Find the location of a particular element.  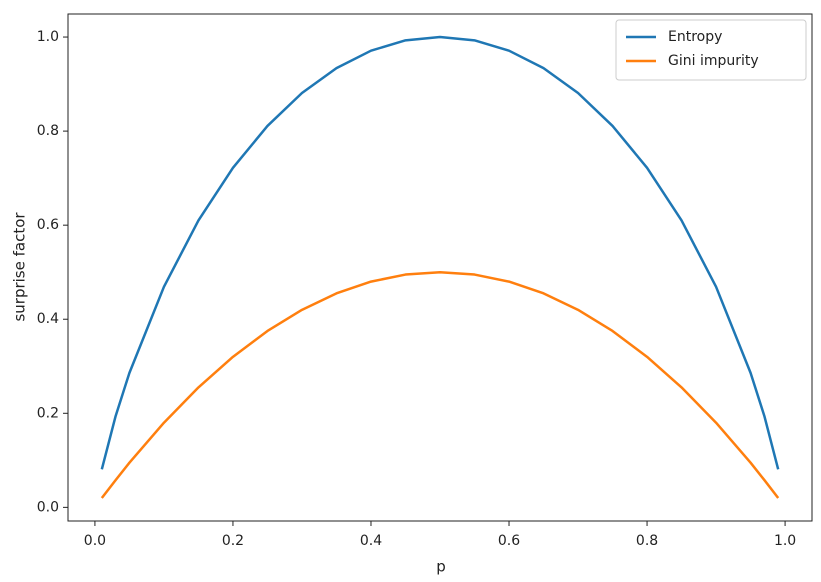

legend-label: Entropy is located at coordinates (695, 37).